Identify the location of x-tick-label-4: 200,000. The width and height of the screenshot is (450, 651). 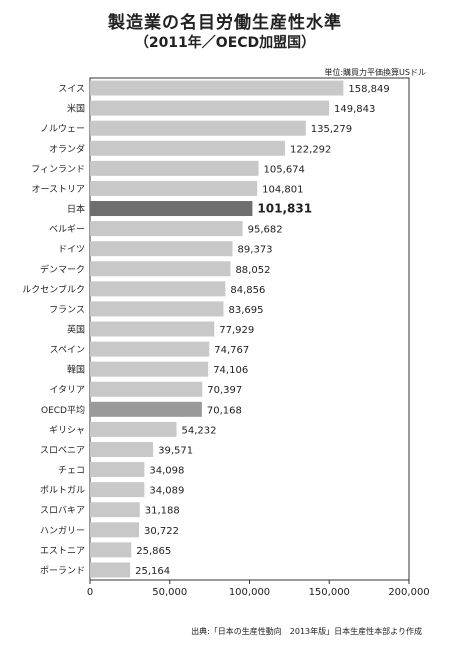
(408, 592).